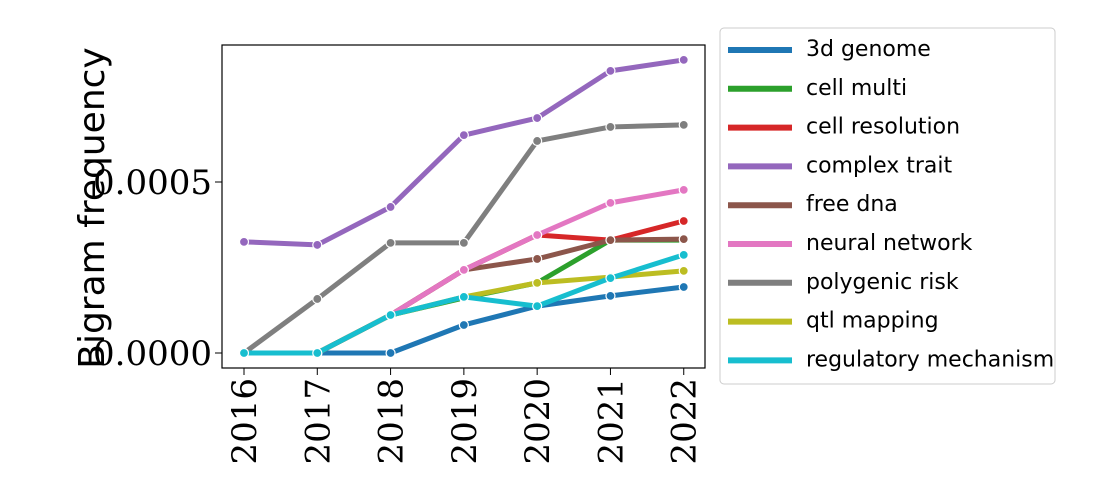 The width and height of the screenshot is (1100, 500). I want to click on x-tick-label: 2019, so click(465, 421).